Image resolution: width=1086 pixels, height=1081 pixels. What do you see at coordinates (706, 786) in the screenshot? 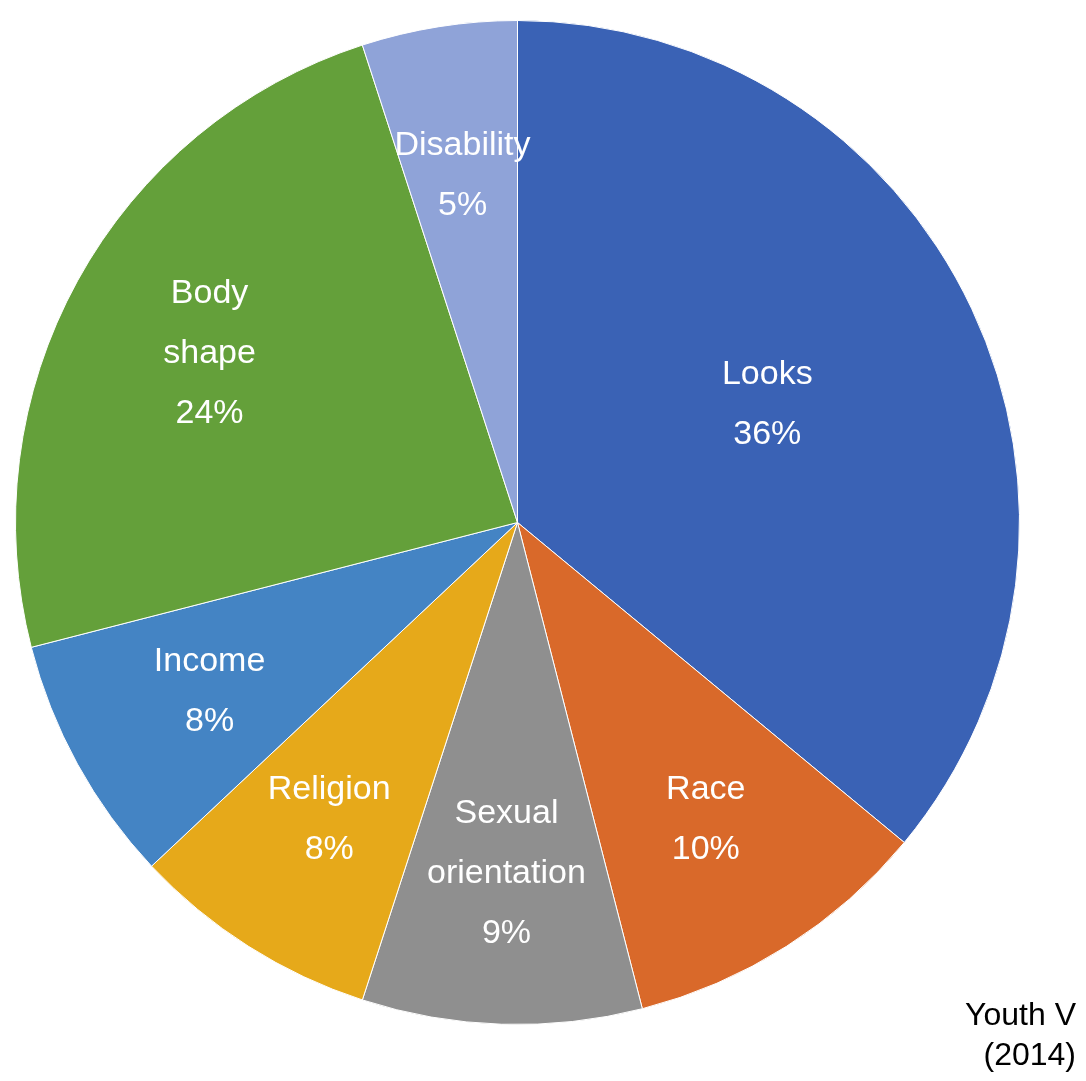
I see `slice-label: Race` at bounding box center [706, 786].